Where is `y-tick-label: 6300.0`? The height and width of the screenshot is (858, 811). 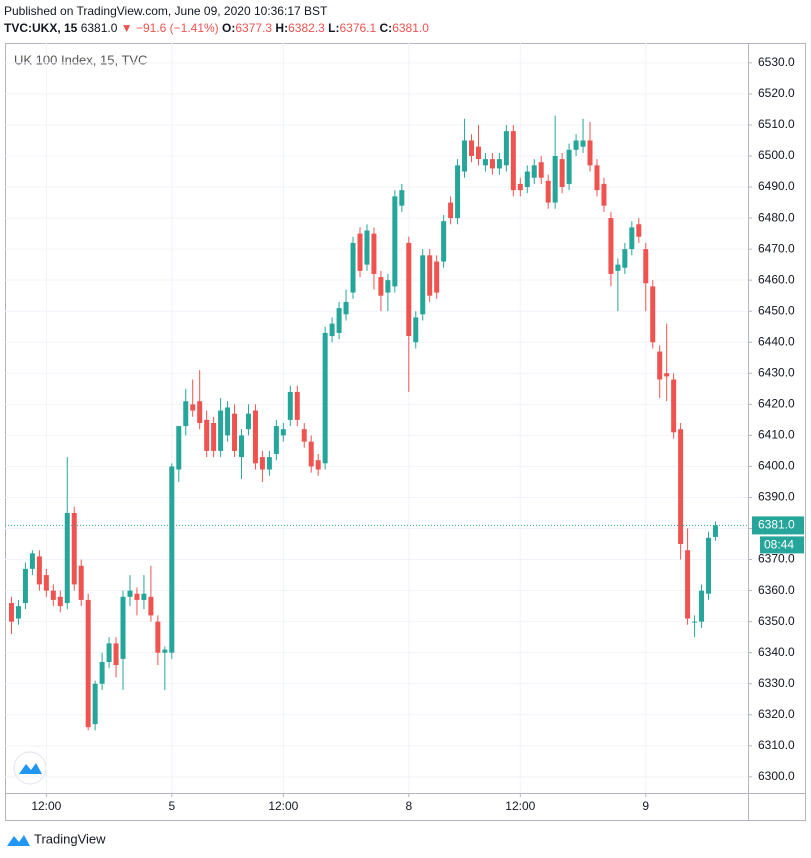 y-tick-label: 6300.0 is located at coordinates (776, 776).